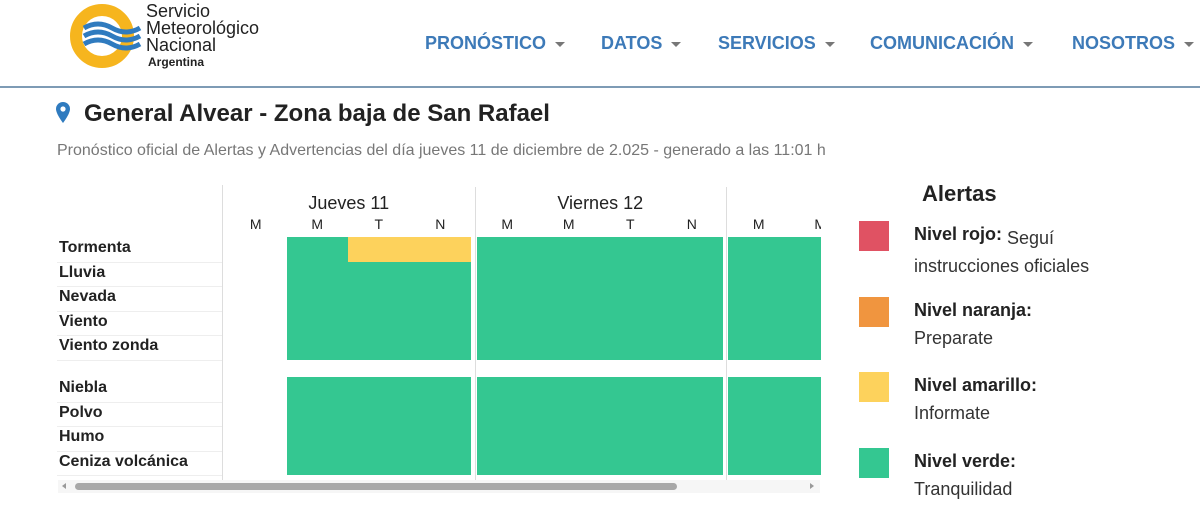 Image resolution: width=1200 pixels, height=525 pixels. What do you see at coordinates (600, 87) in the screenshot?
I see `header-rule` at bounding box center [600, 87].